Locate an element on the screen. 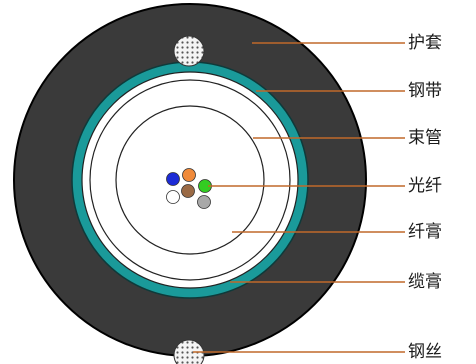 The width and height of the screenshot is (476, 364). label-cable-gel: 缆膏 is located at coordinates (425, 281).